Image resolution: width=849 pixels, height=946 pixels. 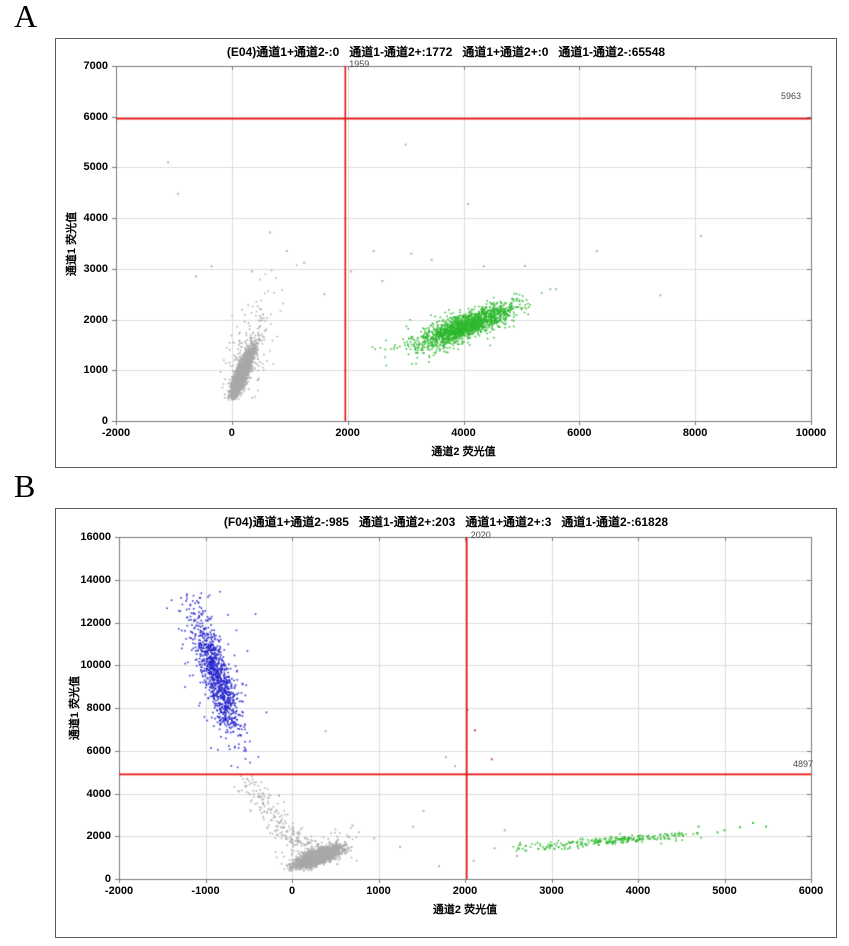 What do you see at coordinates (26, 17) in the screenshot?
I see `panel-a-label: A` at bounding box center [26, 17].